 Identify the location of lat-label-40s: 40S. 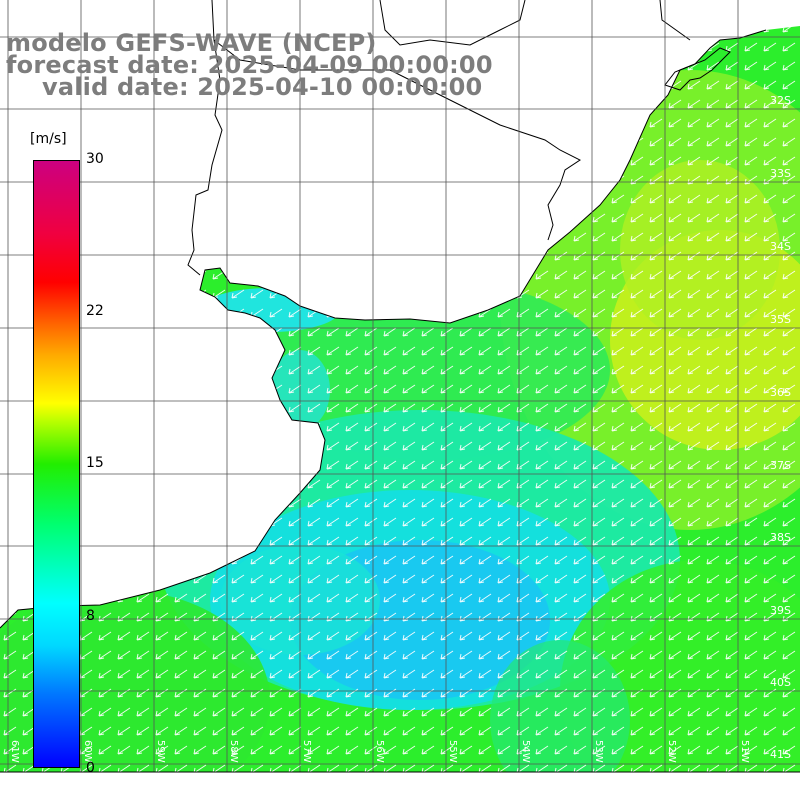
(780, 682).